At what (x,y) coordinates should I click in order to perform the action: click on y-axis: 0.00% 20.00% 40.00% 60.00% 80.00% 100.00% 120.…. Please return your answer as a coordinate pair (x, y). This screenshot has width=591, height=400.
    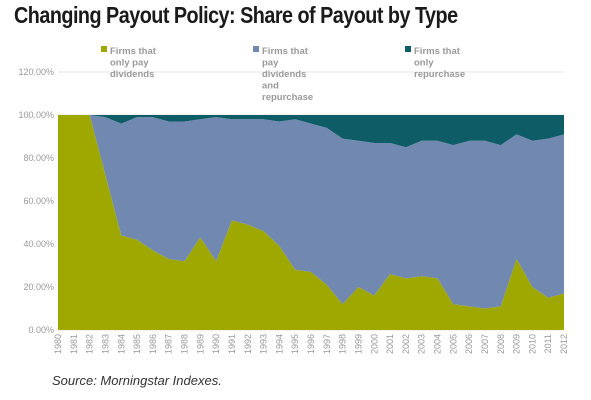
    Looking at the image, I should click on (36, 201).